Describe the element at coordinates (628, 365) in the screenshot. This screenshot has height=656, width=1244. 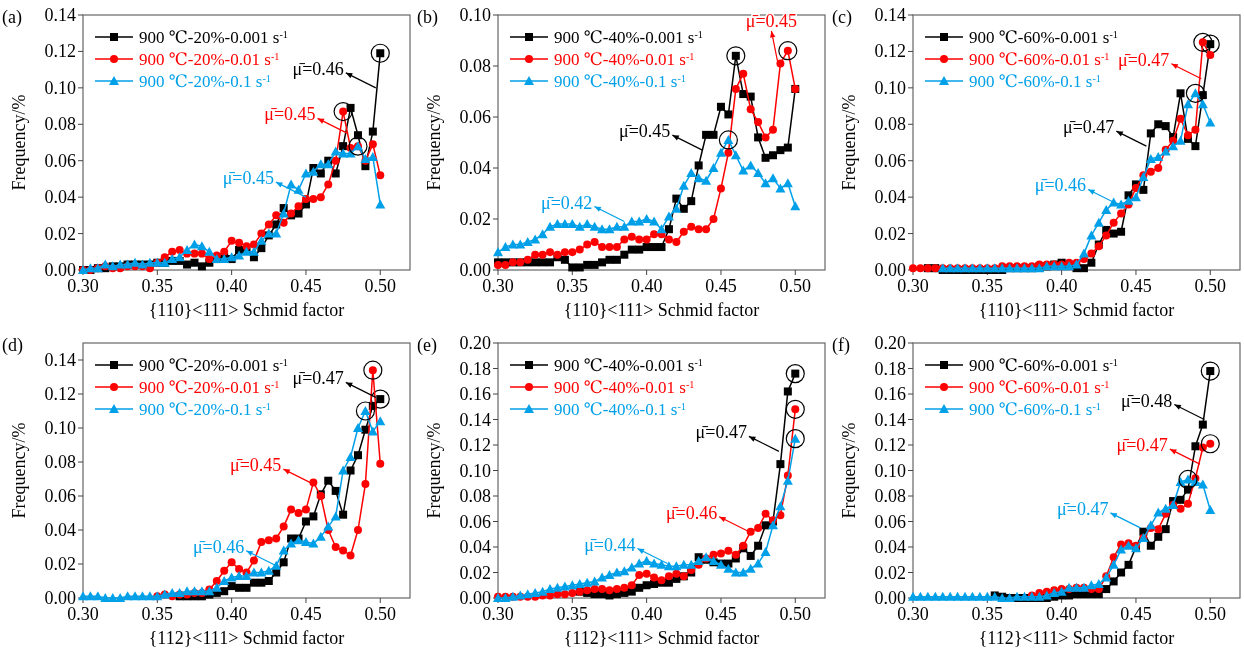
I see `legend-label: 900 ℃-40%-0.001 s$^{-1}$` at that location.